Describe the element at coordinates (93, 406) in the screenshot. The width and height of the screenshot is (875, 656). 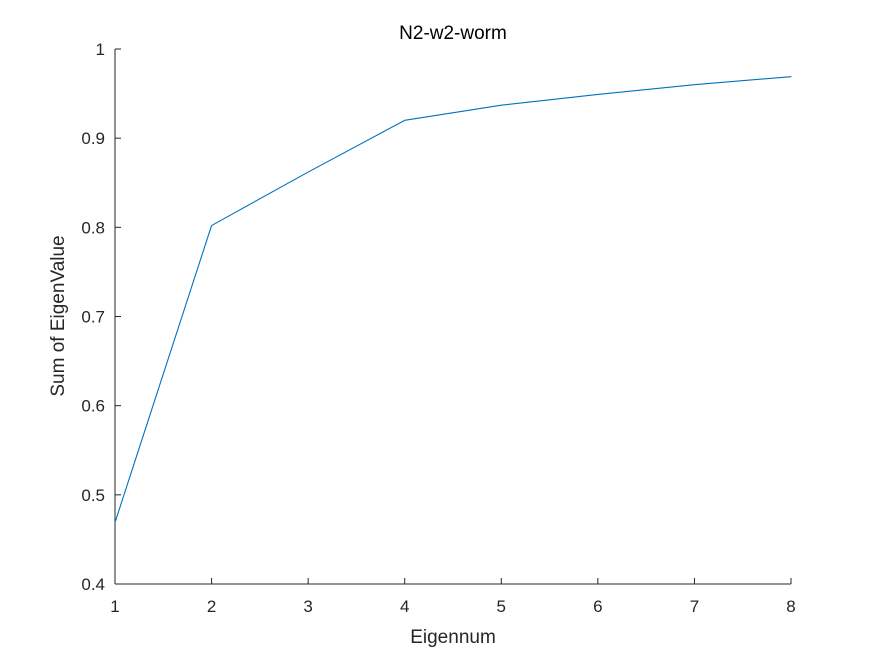
I see `y-tick-label: 0.6` at that location.